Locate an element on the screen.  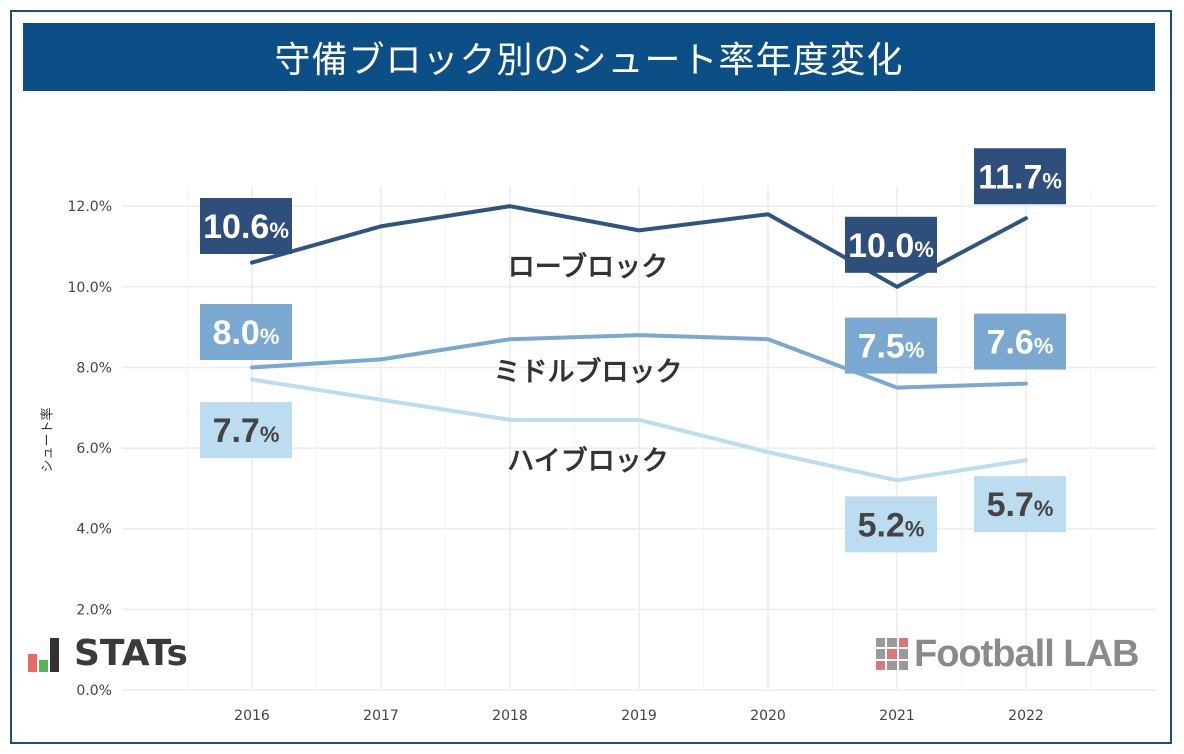
data-label: 7.5% is located at coordinates (891, 345).